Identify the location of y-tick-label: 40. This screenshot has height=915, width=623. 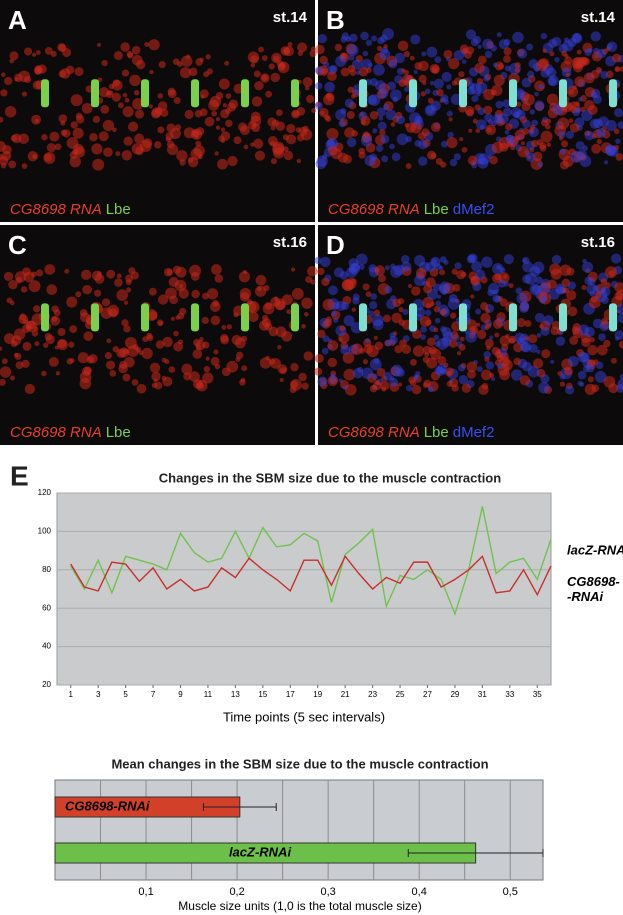
(46, 646).